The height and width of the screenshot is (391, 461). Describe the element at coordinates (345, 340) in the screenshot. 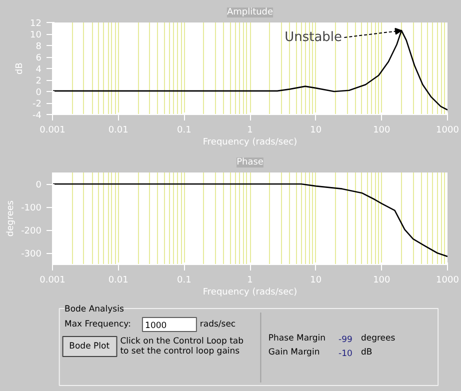

I see `text: -99` at that location.